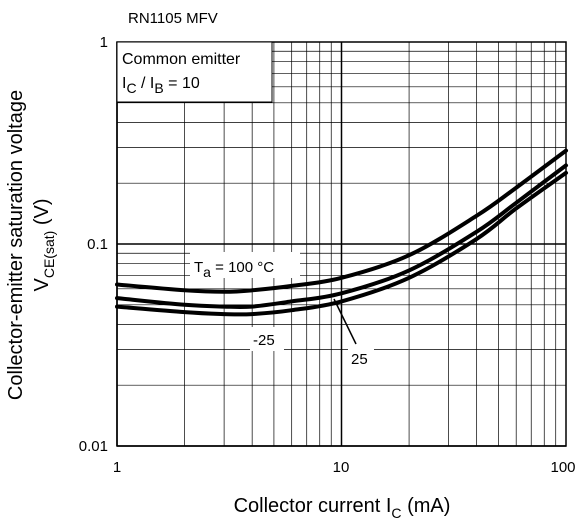 This screenshot has height=525, width=581. What do you see at coordinates (104, 42) in the screenshot?
I see `y-tick-label-1: 1` at bounding box center [104, 42].